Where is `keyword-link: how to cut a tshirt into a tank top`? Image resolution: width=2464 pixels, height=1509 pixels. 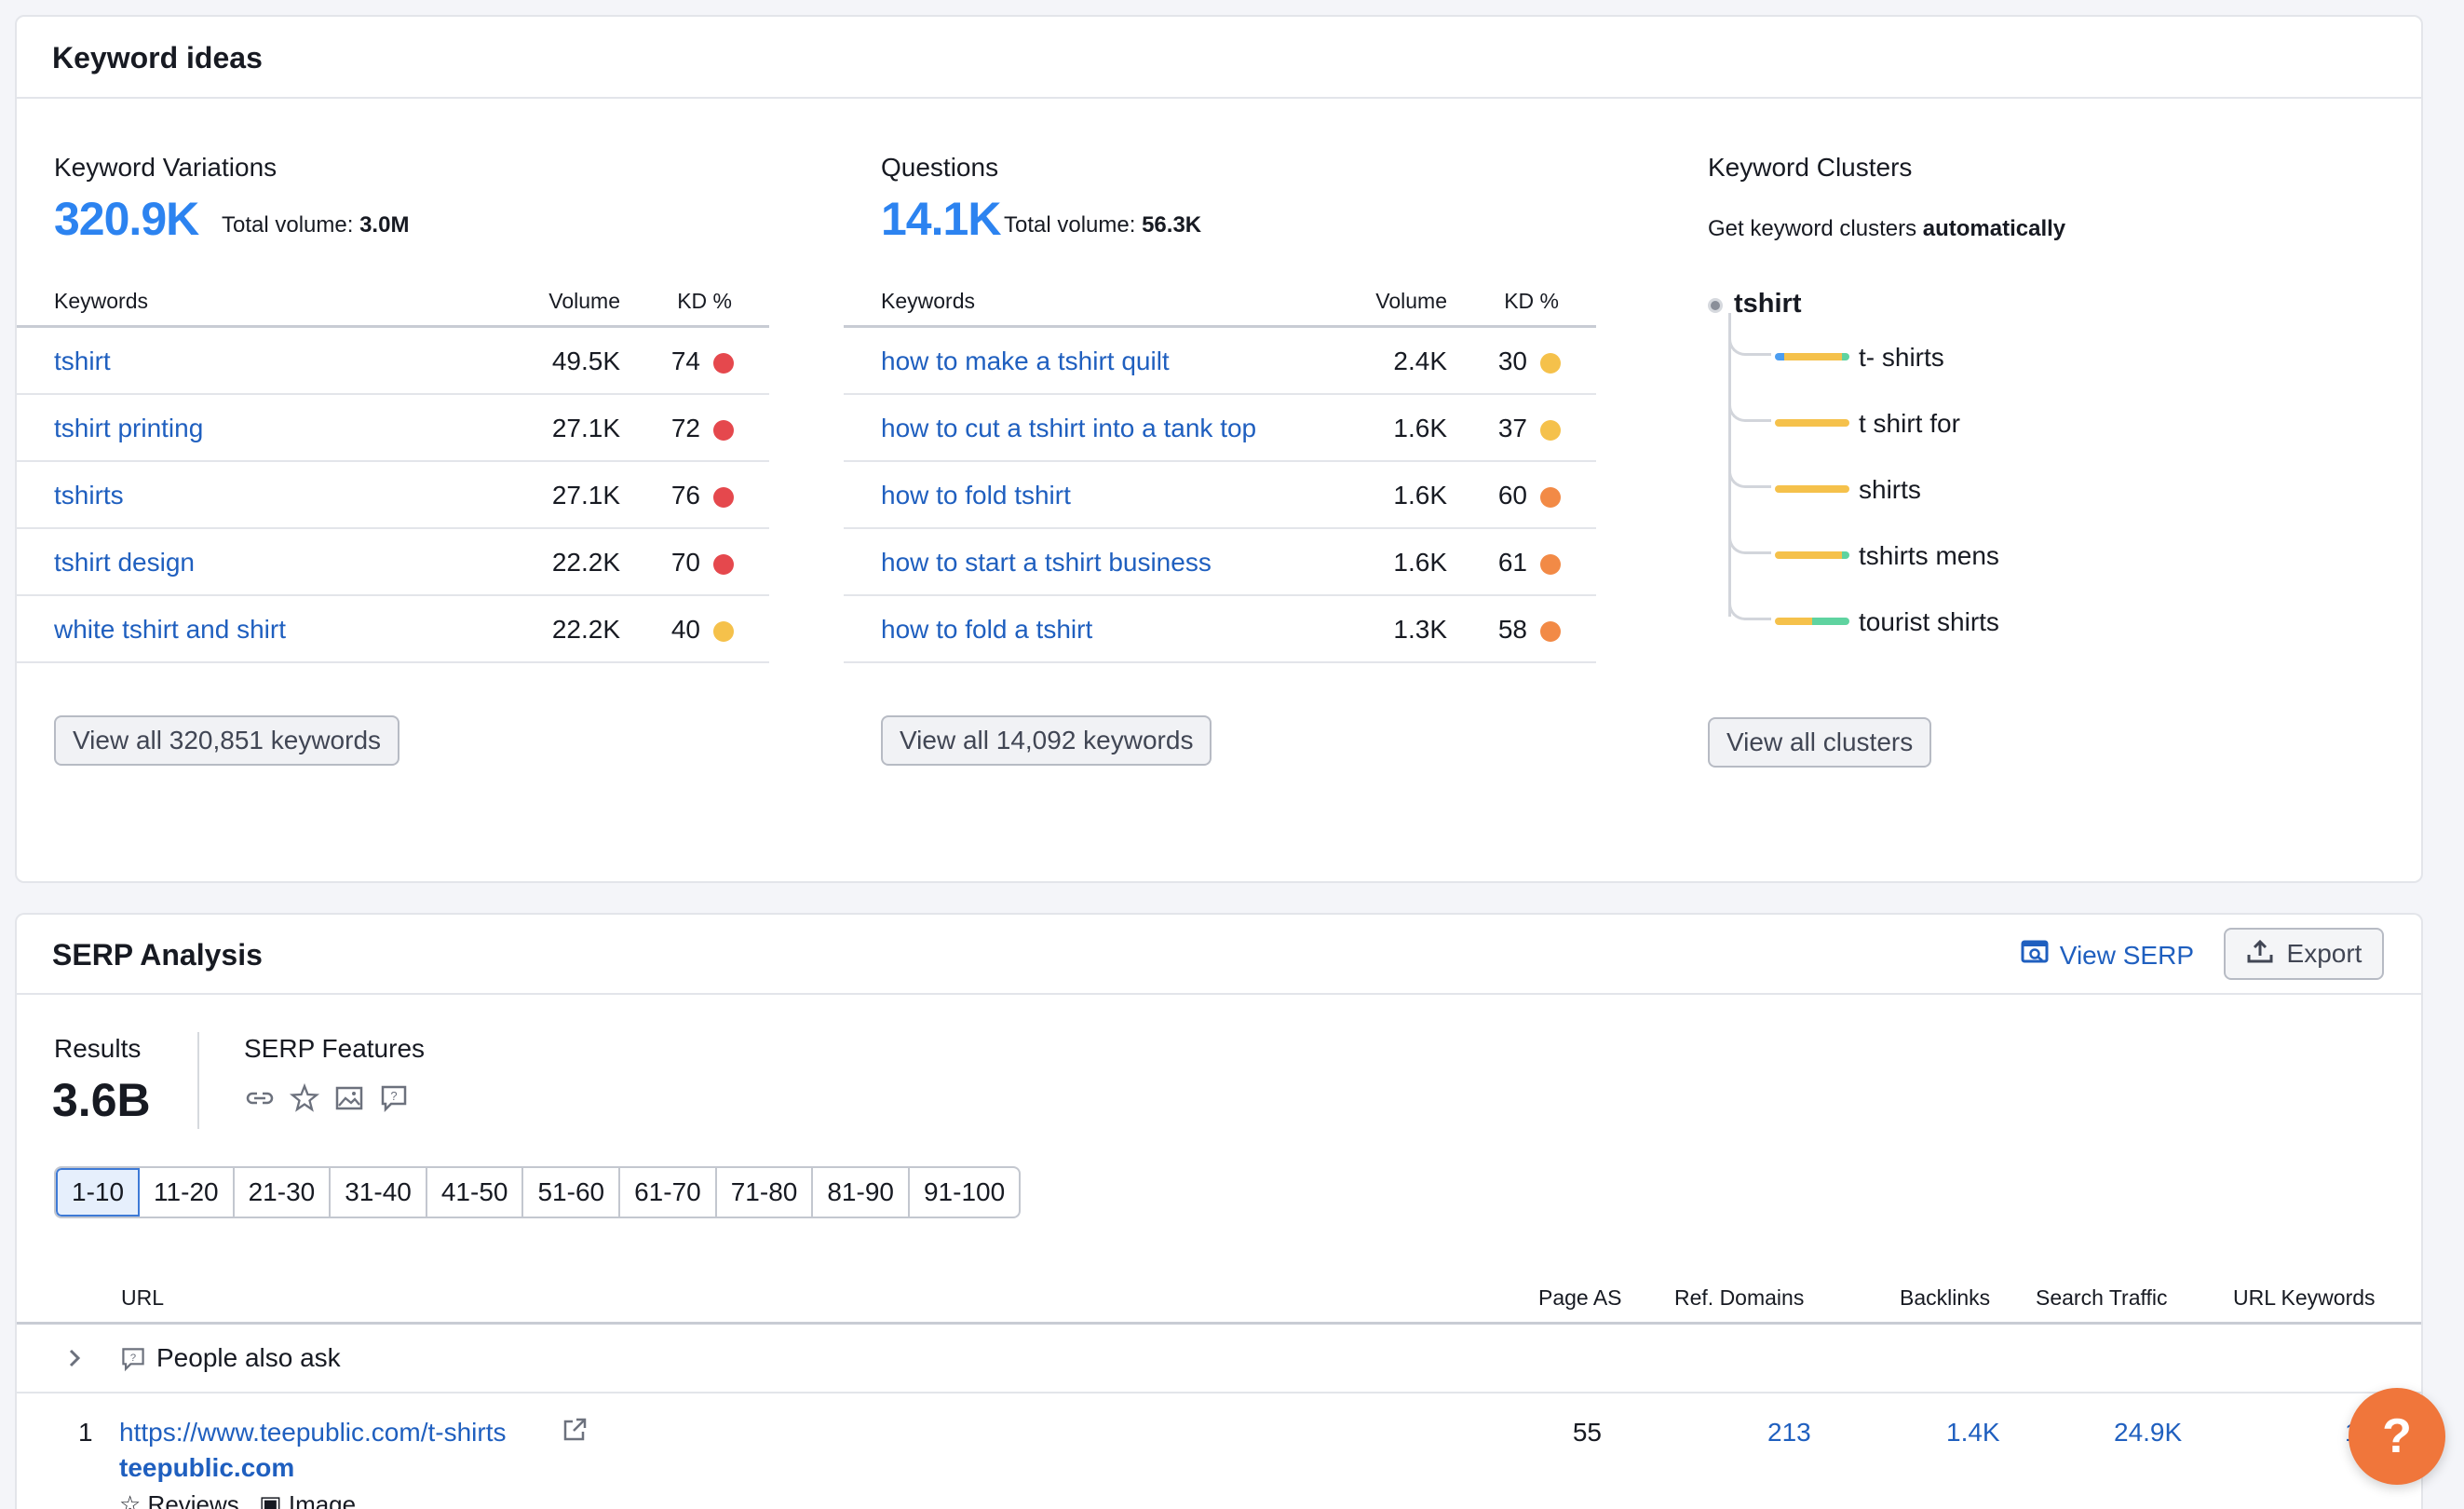 keyword-link: how to cut a tshirt into a tank top is located at coordinates (1069, 428).